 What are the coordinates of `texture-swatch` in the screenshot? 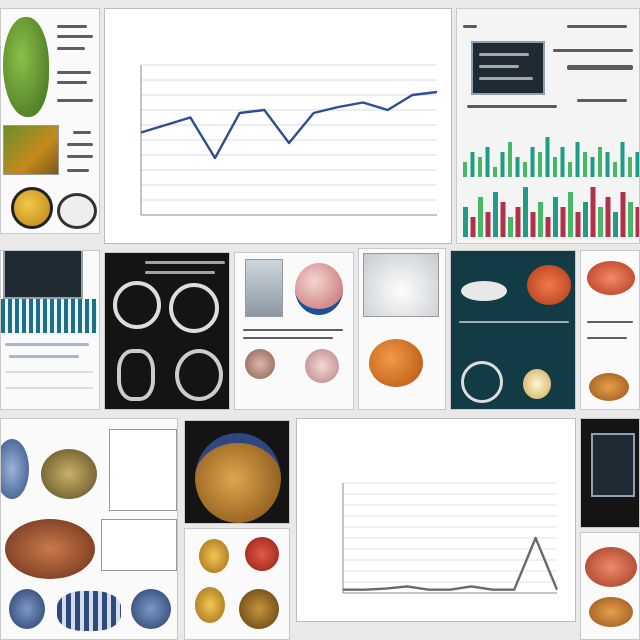 It's located at (31, 150).